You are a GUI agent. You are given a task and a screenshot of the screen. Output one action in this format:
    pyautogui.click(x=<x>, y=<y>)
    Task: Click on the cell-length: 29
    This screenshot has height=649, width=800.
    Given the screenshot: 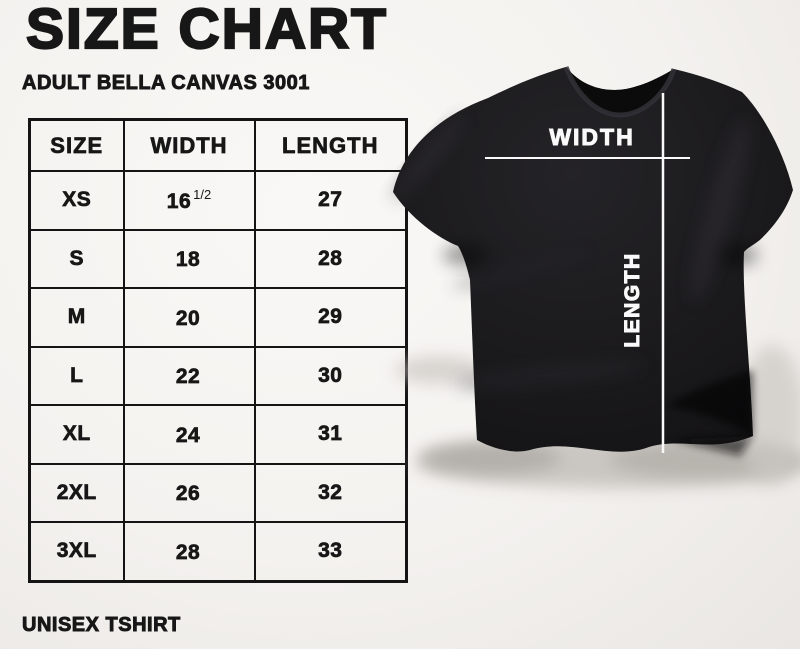 What is the action you would take?
    pyautogui.click(x=330, y=317)
    